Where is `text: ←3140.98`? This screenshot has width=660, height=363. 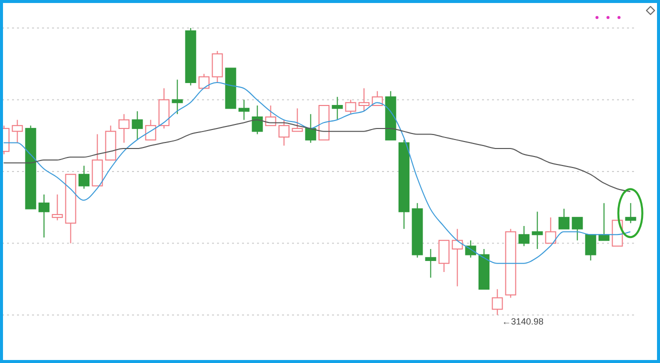 text: ←3140.98 is located at coordinates (523, 321).